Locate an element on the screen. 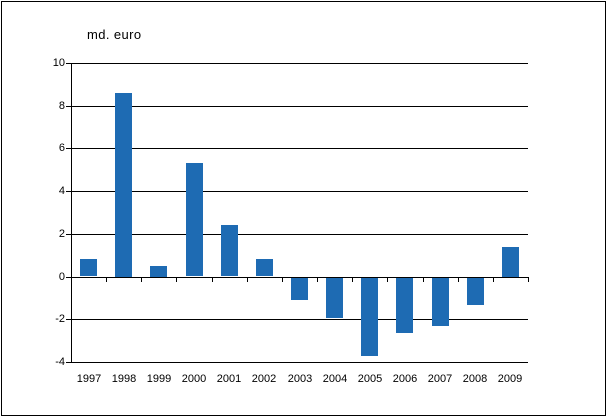  bar-2001 is located at coordinates (229, 250).